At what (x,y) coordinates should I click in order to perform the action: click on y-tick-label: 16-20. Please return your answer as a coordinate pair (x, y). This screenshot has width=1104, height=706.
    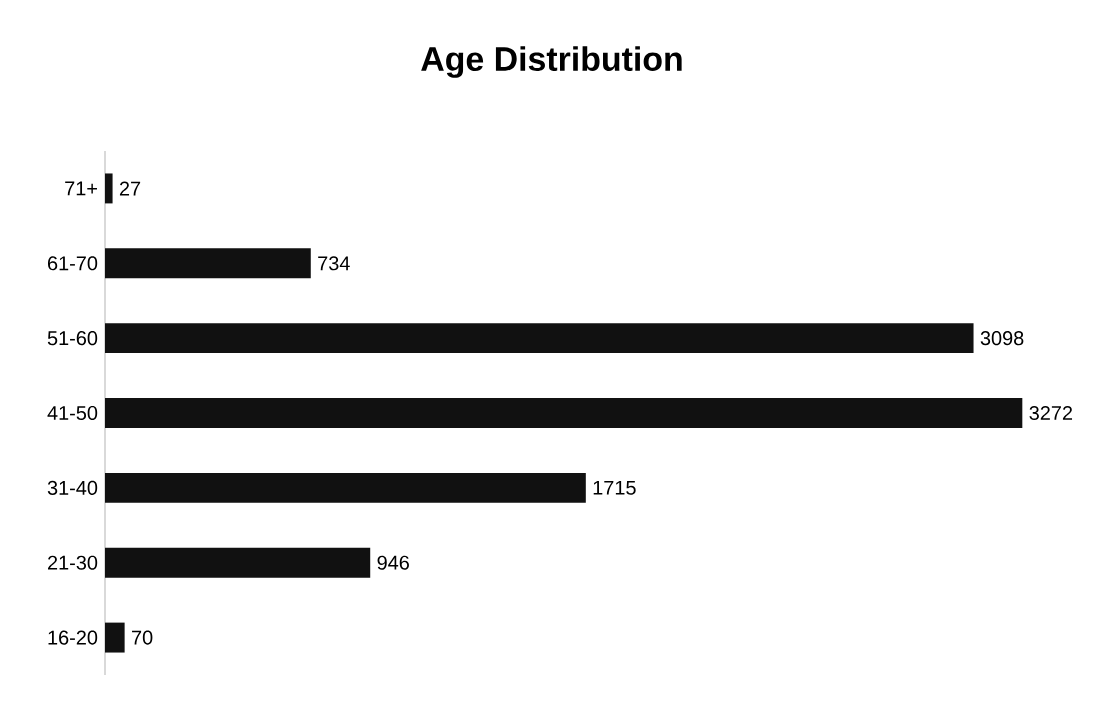
    Looking at the image, I should click on (73, 637).